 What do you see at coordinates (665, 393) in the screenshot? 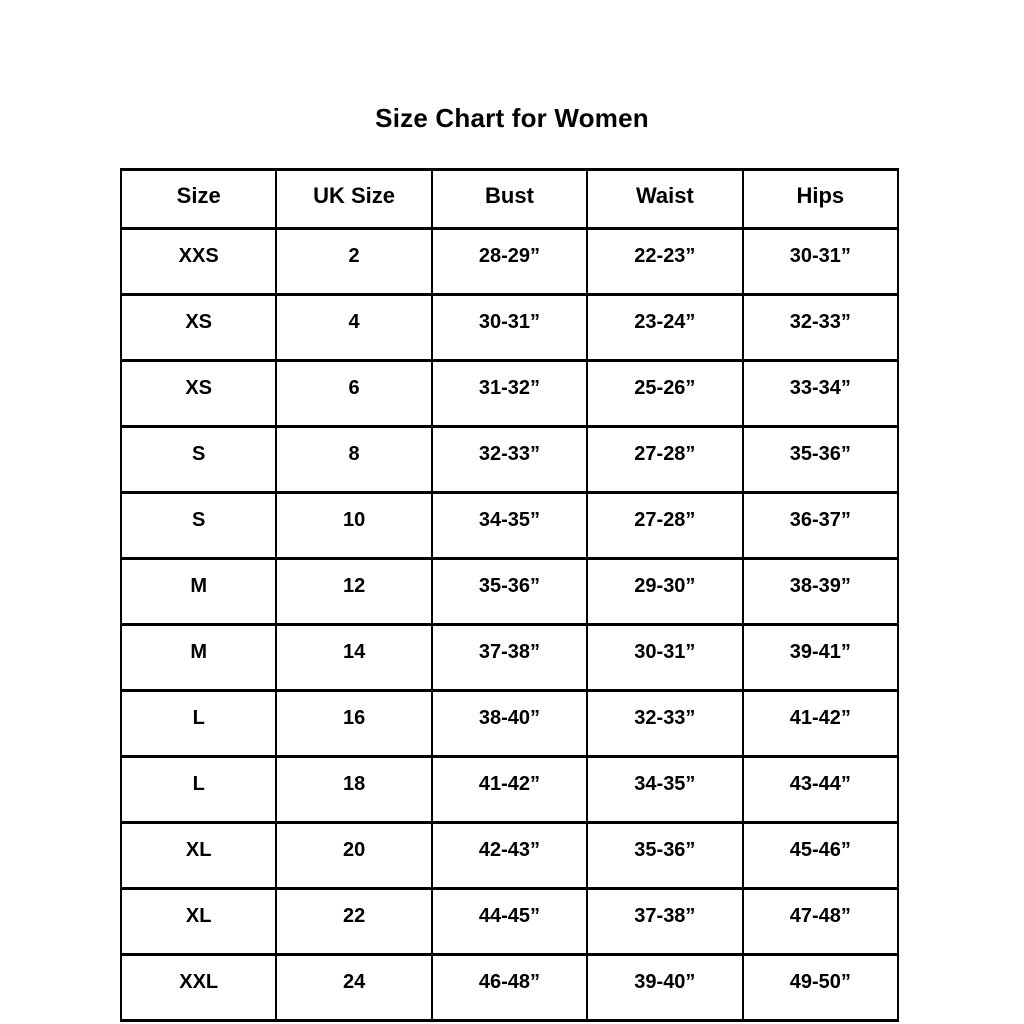
I see `table-cell: 25-26”` at bounding box center [665, 393].